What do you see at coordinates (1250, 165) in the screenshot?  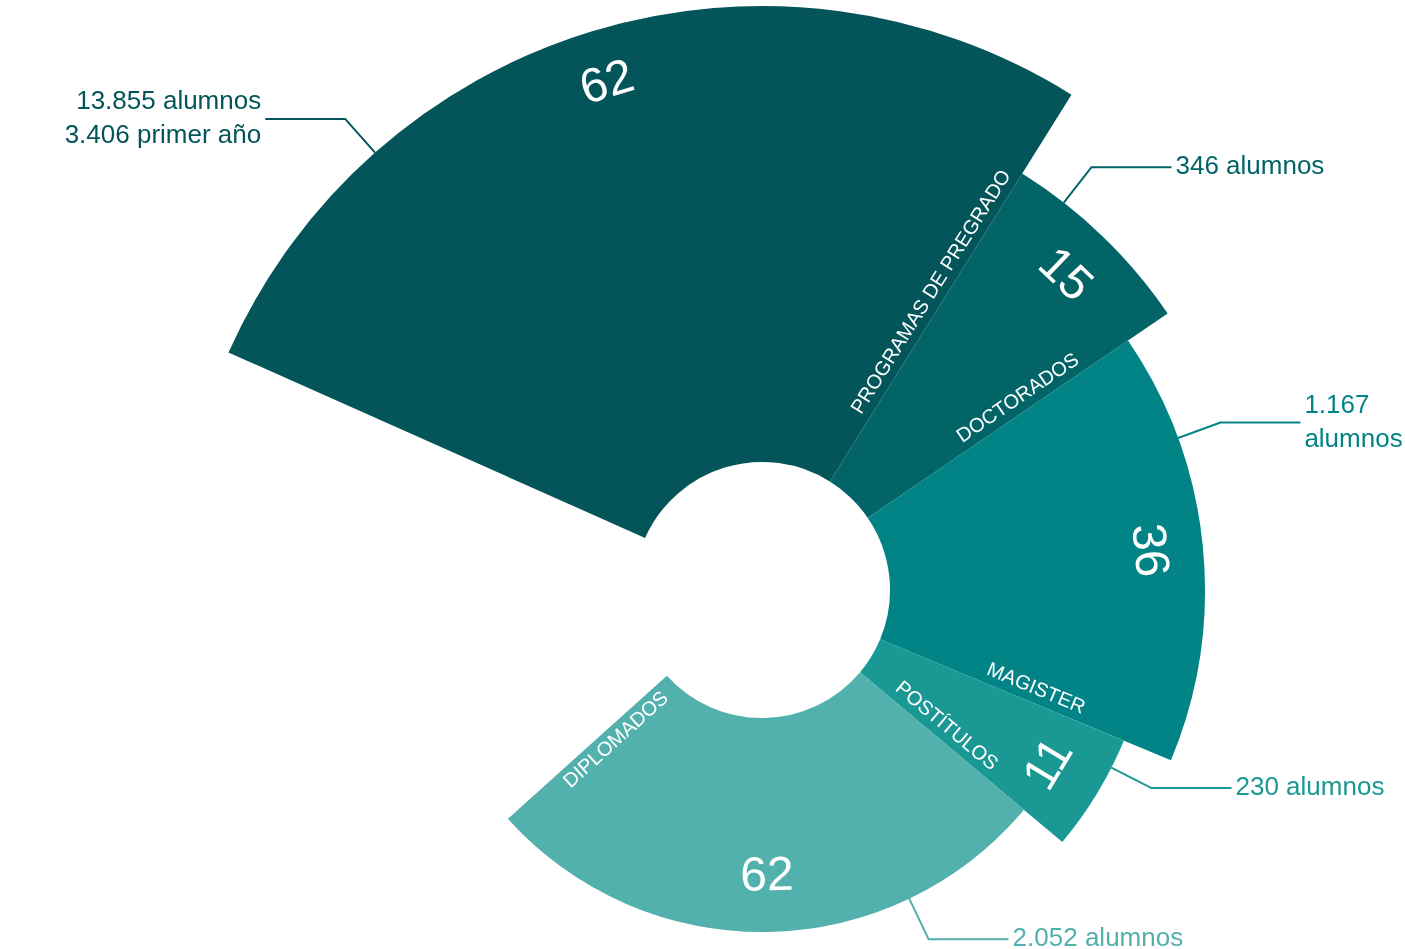 I see `text: 346 alumnos` at bounding box center [1250, 165].